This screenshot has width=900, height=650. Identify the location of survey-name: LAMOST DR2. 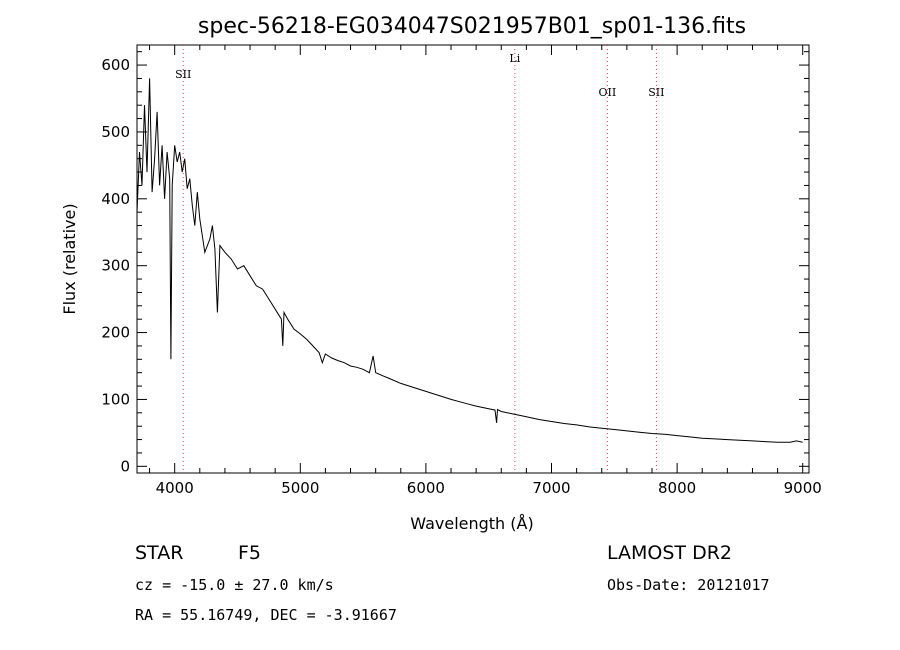
(669, 553).